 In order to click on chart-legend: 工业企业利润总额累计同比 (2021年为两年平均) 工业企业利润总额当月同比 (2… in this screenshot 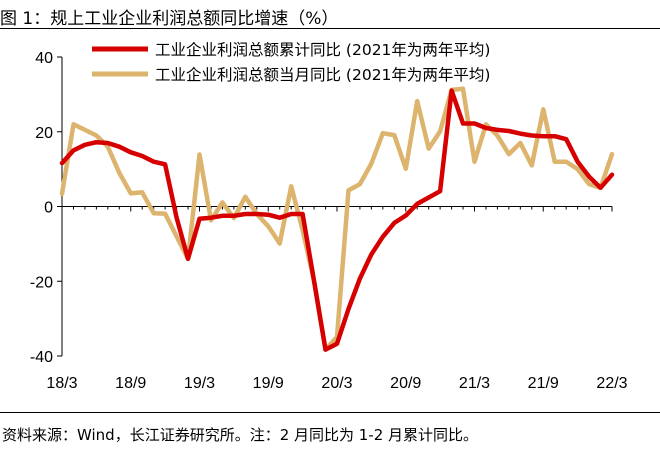, I will do `click(291, 62)`.